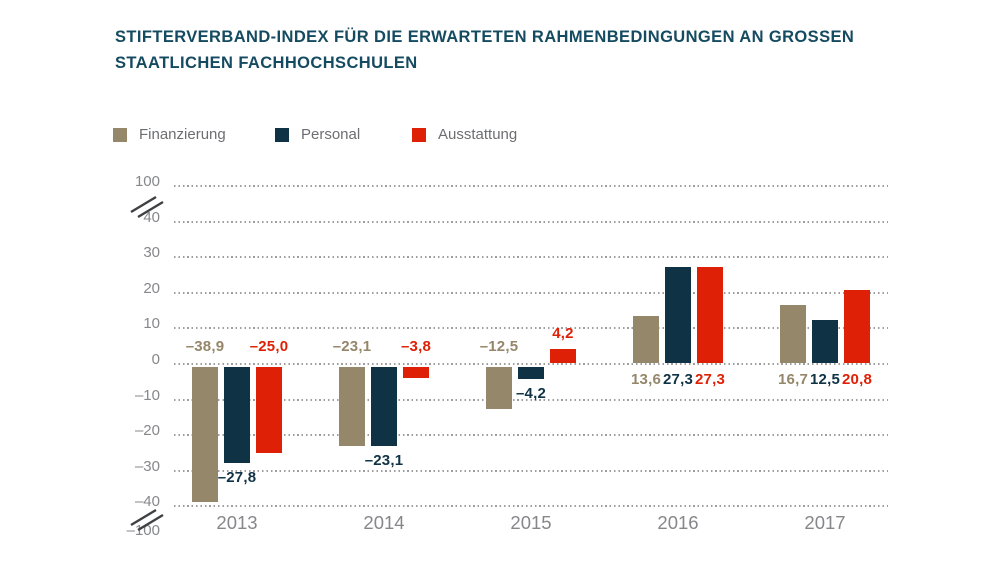  I want to click on legend-item-finanzierung: Finanzierung, so click(169, 134).